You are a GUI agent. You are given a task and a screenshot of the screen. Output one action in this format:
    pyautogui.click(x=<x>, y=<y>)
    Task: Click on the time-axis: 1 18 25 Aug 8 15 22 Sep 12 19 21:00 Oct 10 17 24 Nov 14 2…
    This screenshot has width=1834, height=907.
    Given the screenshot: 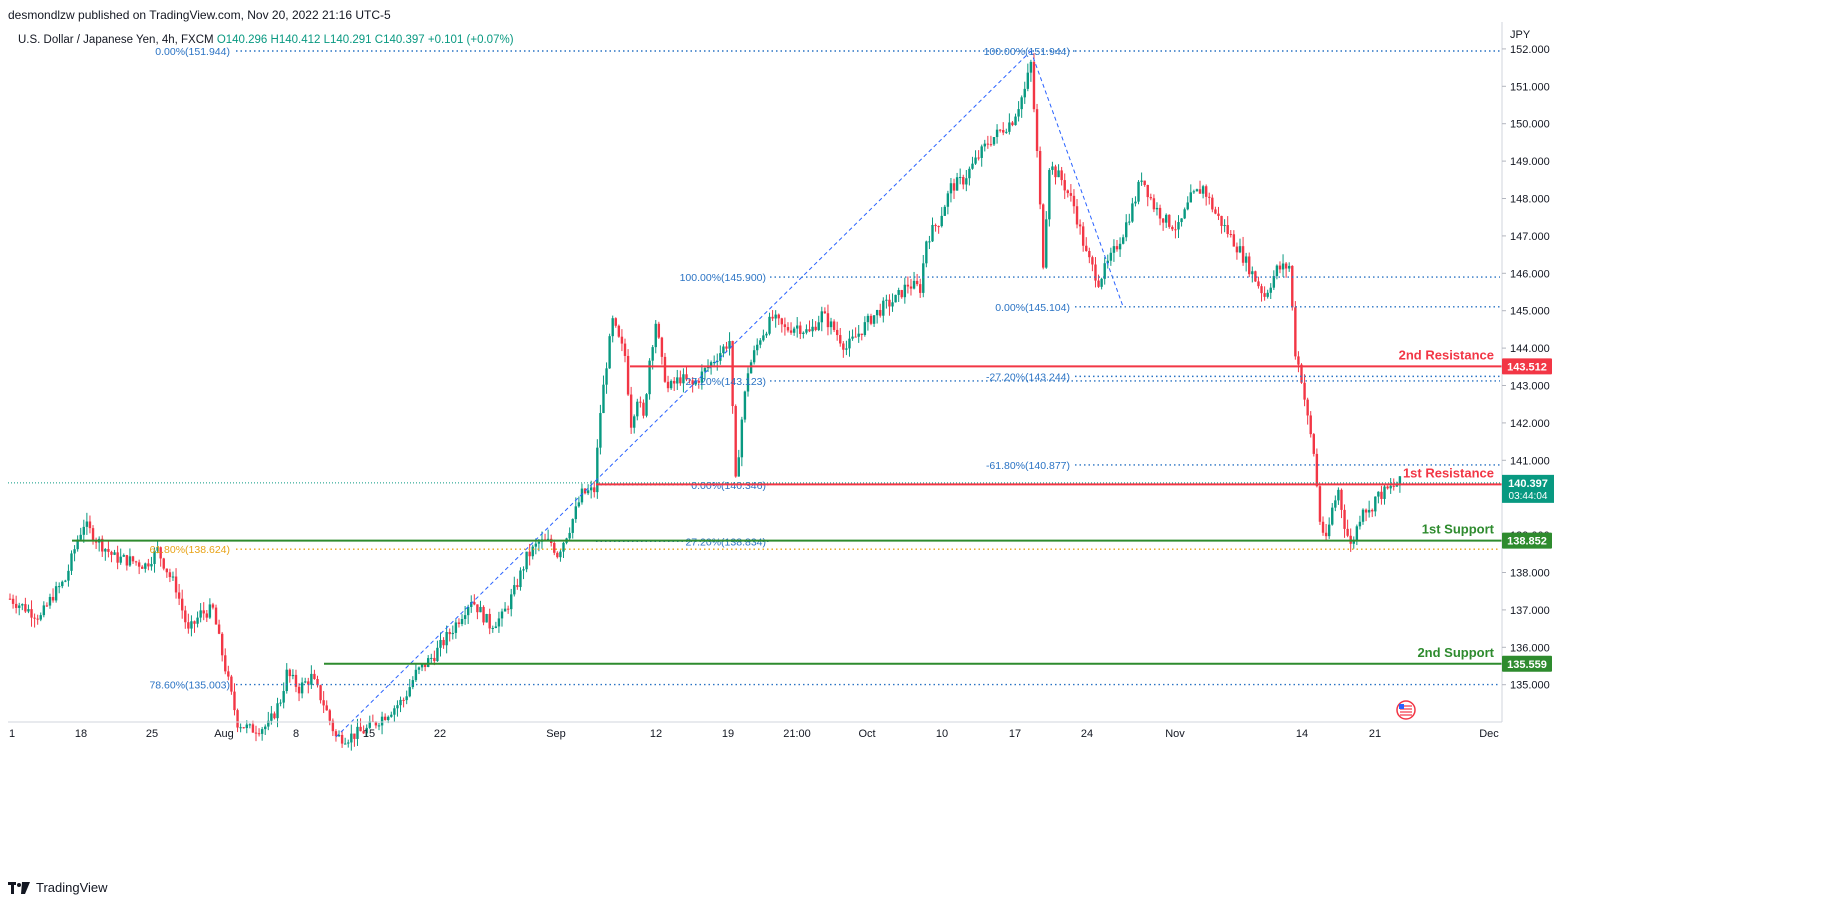 What is the action you would take?
    pyautogui.click(x=755, y=730)
    